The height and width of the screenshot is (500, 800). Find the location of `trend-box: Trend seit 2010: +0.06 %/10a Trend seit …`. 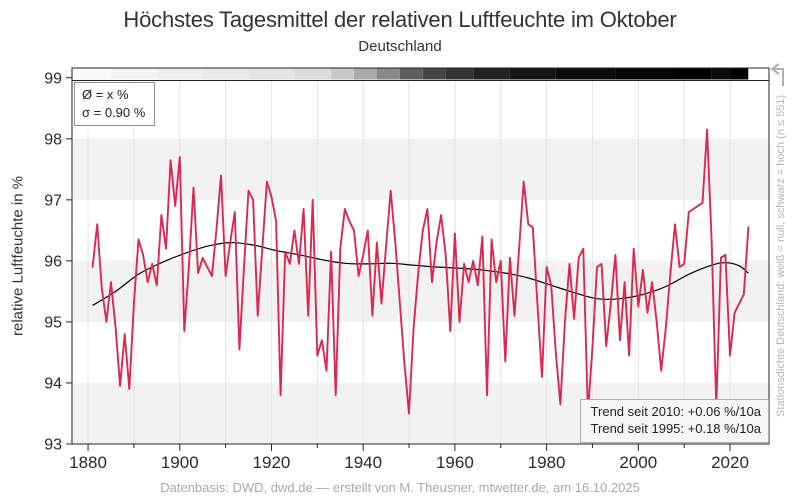

trend-box: Trend seit 2010: +0.06 %/10a Trend seit … is located at coordinates (674, 420).